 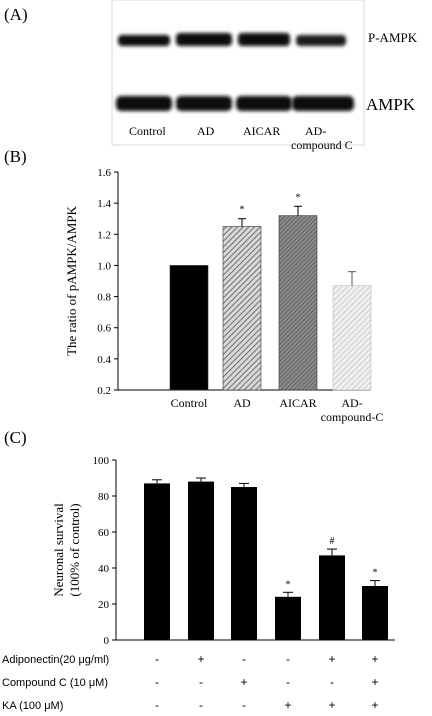 What do you see at coordinates (15, 156) in the screenshot?
I see `panel-b-letter: (B)` at bounding box center [15, 156].